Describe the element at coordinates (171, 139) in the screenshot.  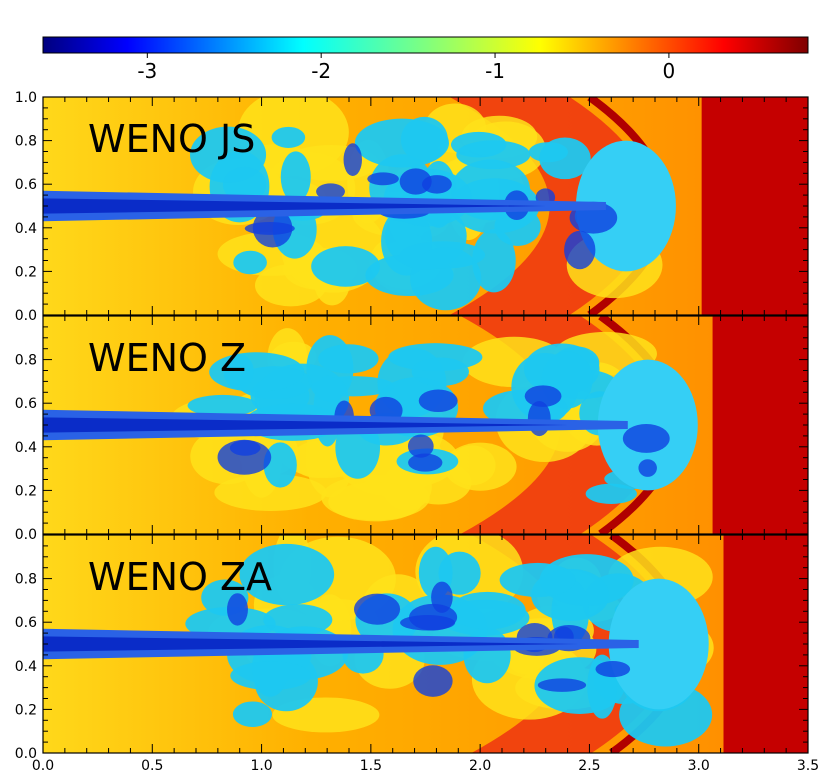
I see `panel-title: WENO JS` at that location.